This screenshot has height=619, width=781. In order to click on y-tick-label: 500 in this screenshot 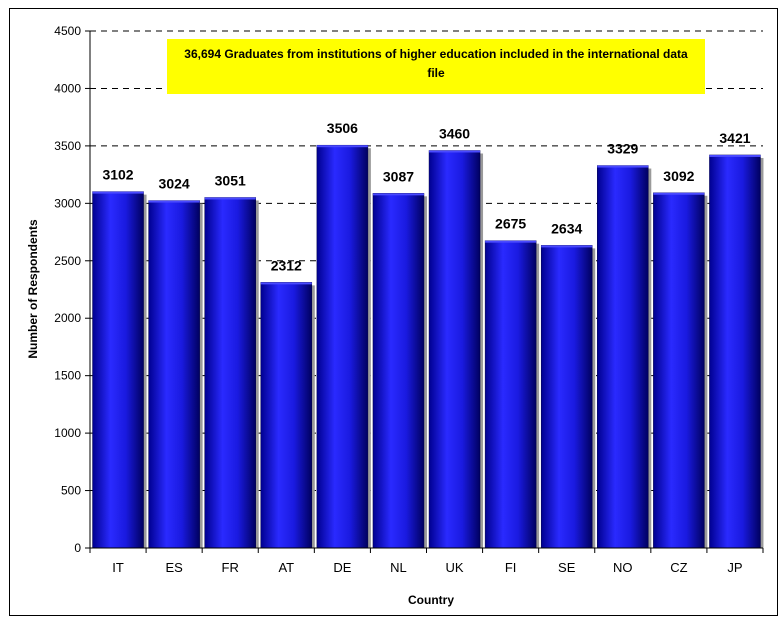, I will do `click(71, 491)`.